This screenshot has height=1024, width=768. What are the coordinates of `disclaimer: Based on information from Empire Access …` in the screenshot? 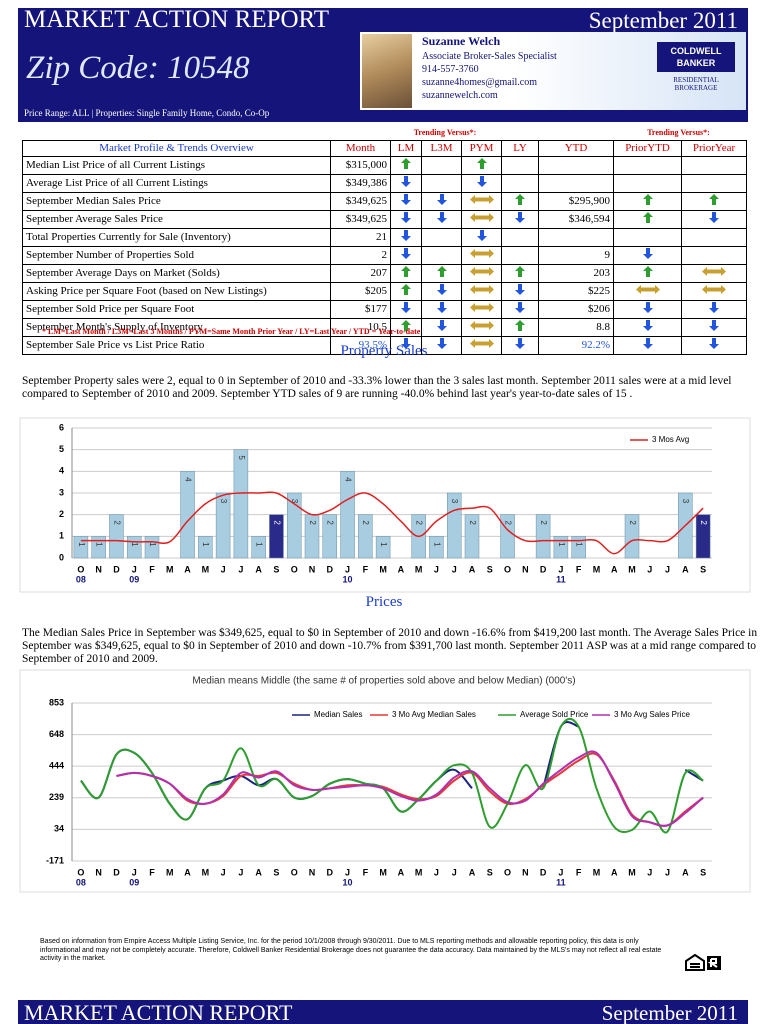 It's located at (351, 950).